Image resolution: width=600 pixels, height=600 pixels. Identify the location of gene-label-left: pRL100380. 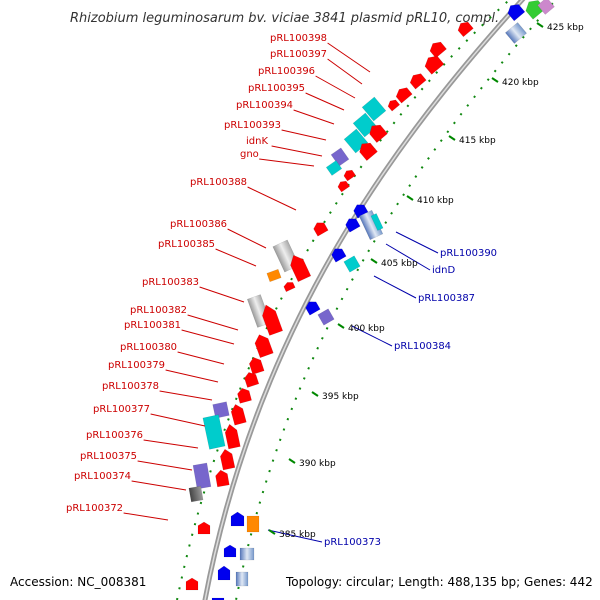
(148, 347).